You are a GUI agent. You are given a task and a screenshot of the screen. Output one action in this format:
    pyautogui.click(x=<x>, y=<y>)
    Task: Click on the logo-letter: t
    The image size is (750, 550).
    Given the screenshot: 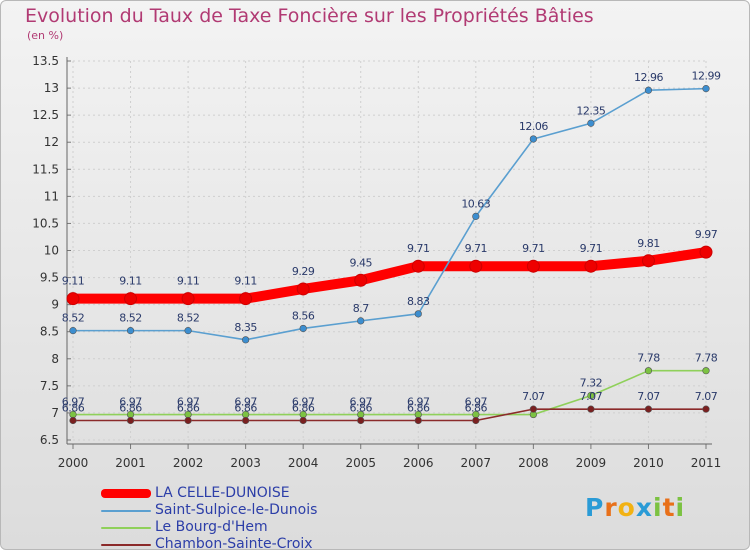 What is the action you would take?
    pyautogui.click(x=669, y=507)
    